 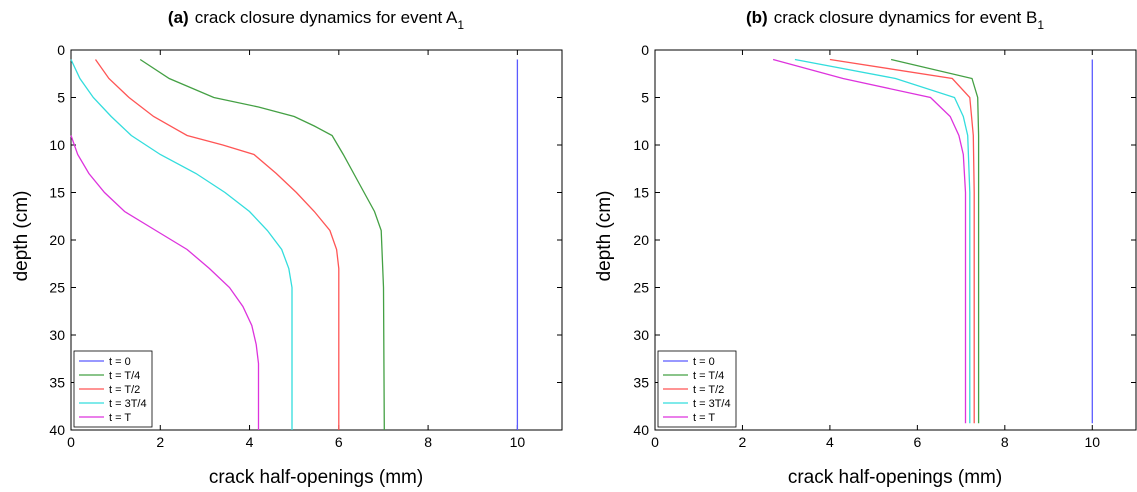 What do you see at coordinates (124, 376) in the screenshot?
I see `panel-a-legend-label: t = T/4` at bounding box center [124, 376].